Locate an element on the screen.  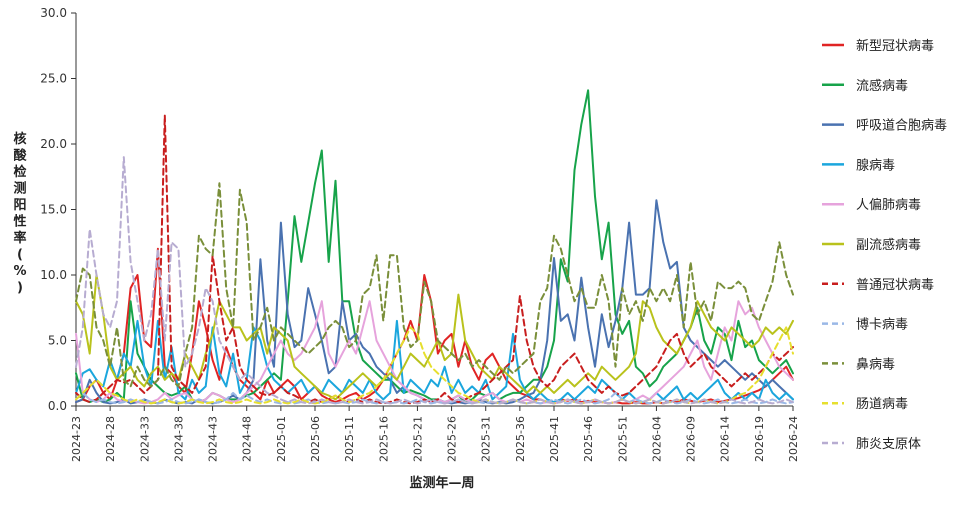
x-tick-label: 2025-26 is located at coordinates (452, 439).